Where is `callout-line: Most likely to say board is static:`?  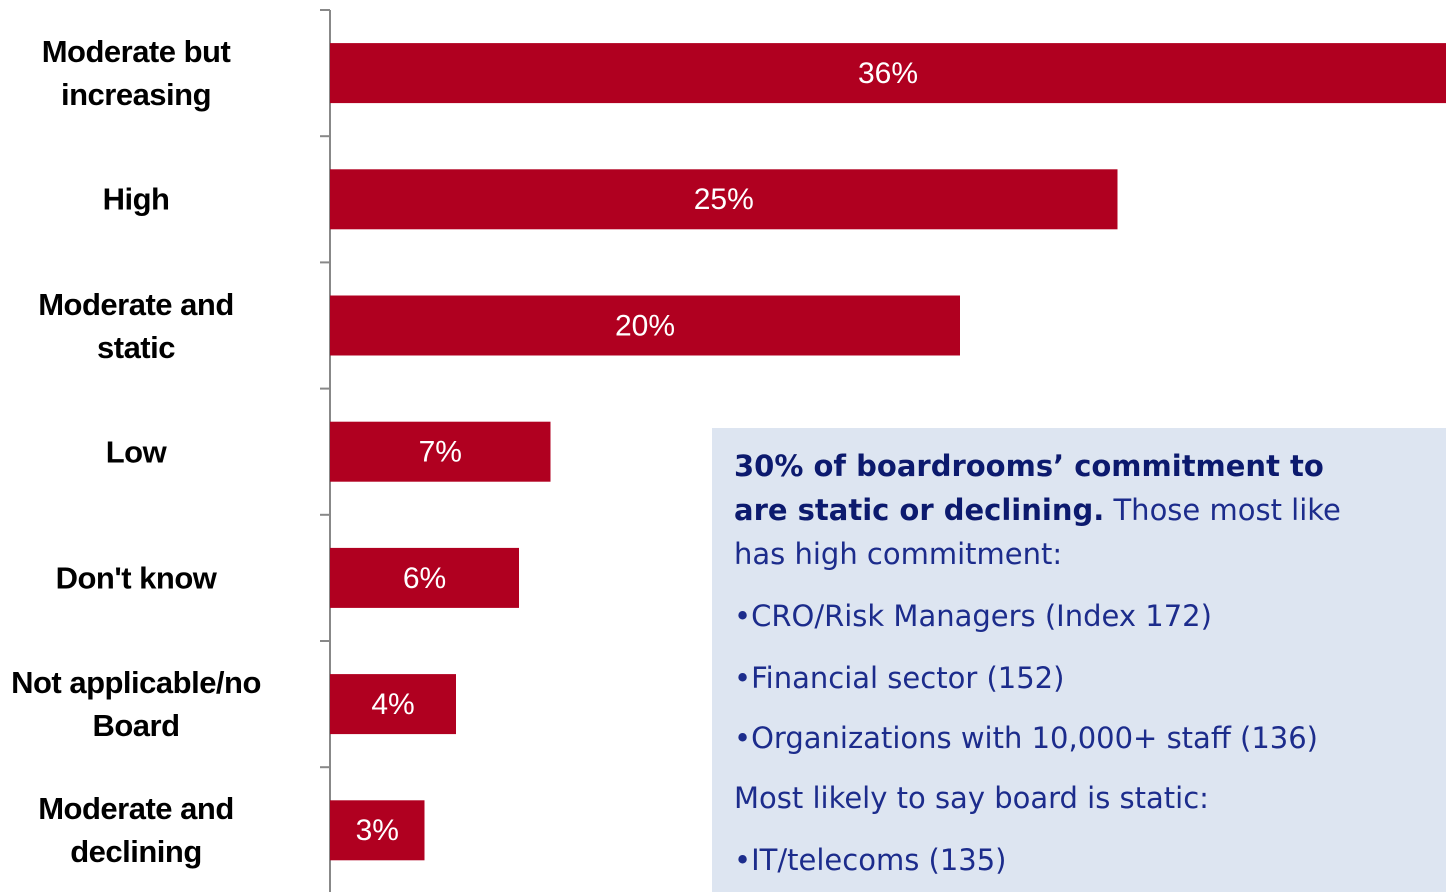 callout-line: Most likely to say board is static: is located at coordinates (971, 798).